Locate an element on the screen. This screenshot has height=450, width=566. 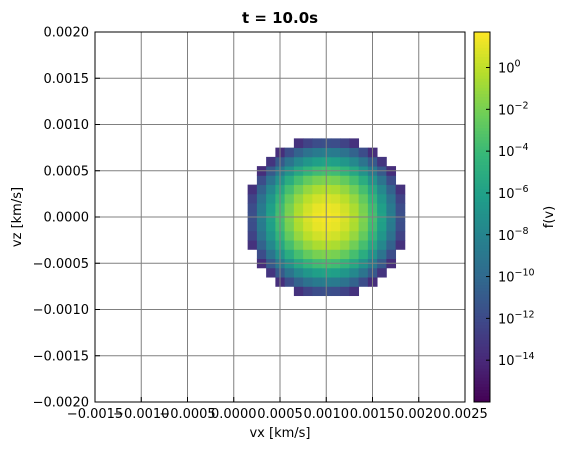
colorbar-frame is located at coordinates (482, 217).